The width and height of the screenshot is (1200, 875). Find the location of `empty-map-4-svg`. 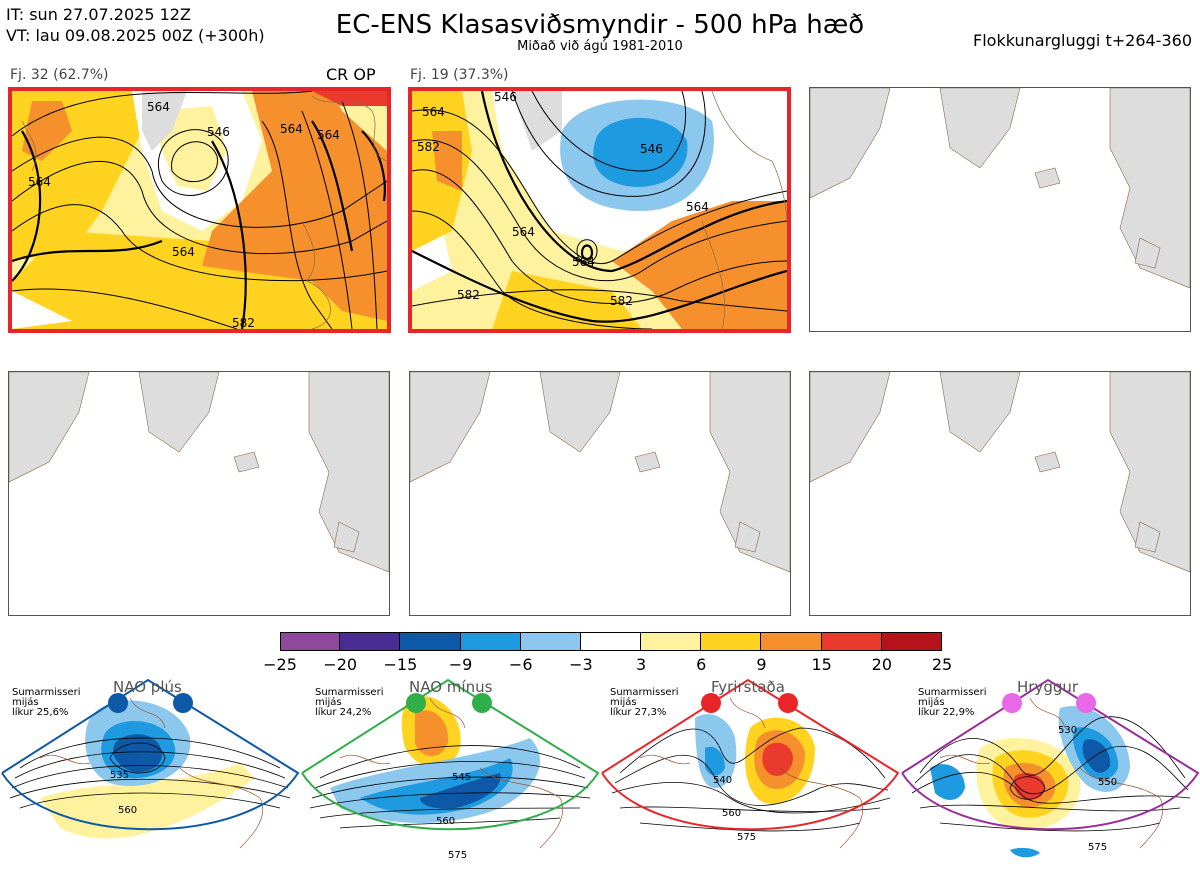

empty-map-4-svg is located at coordinates (199, 472).